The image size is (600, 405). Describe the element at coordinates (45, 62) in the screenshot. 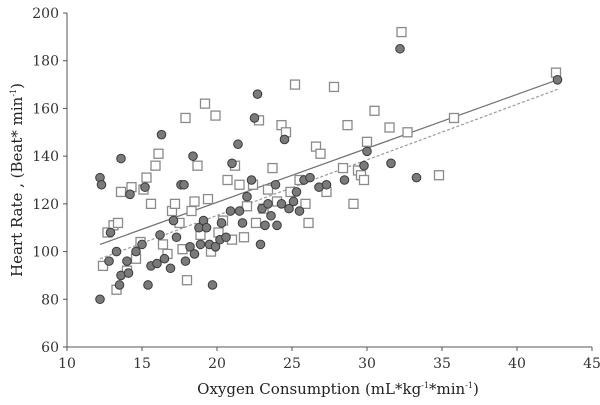

I see `y-tick-label: 180` at that location.